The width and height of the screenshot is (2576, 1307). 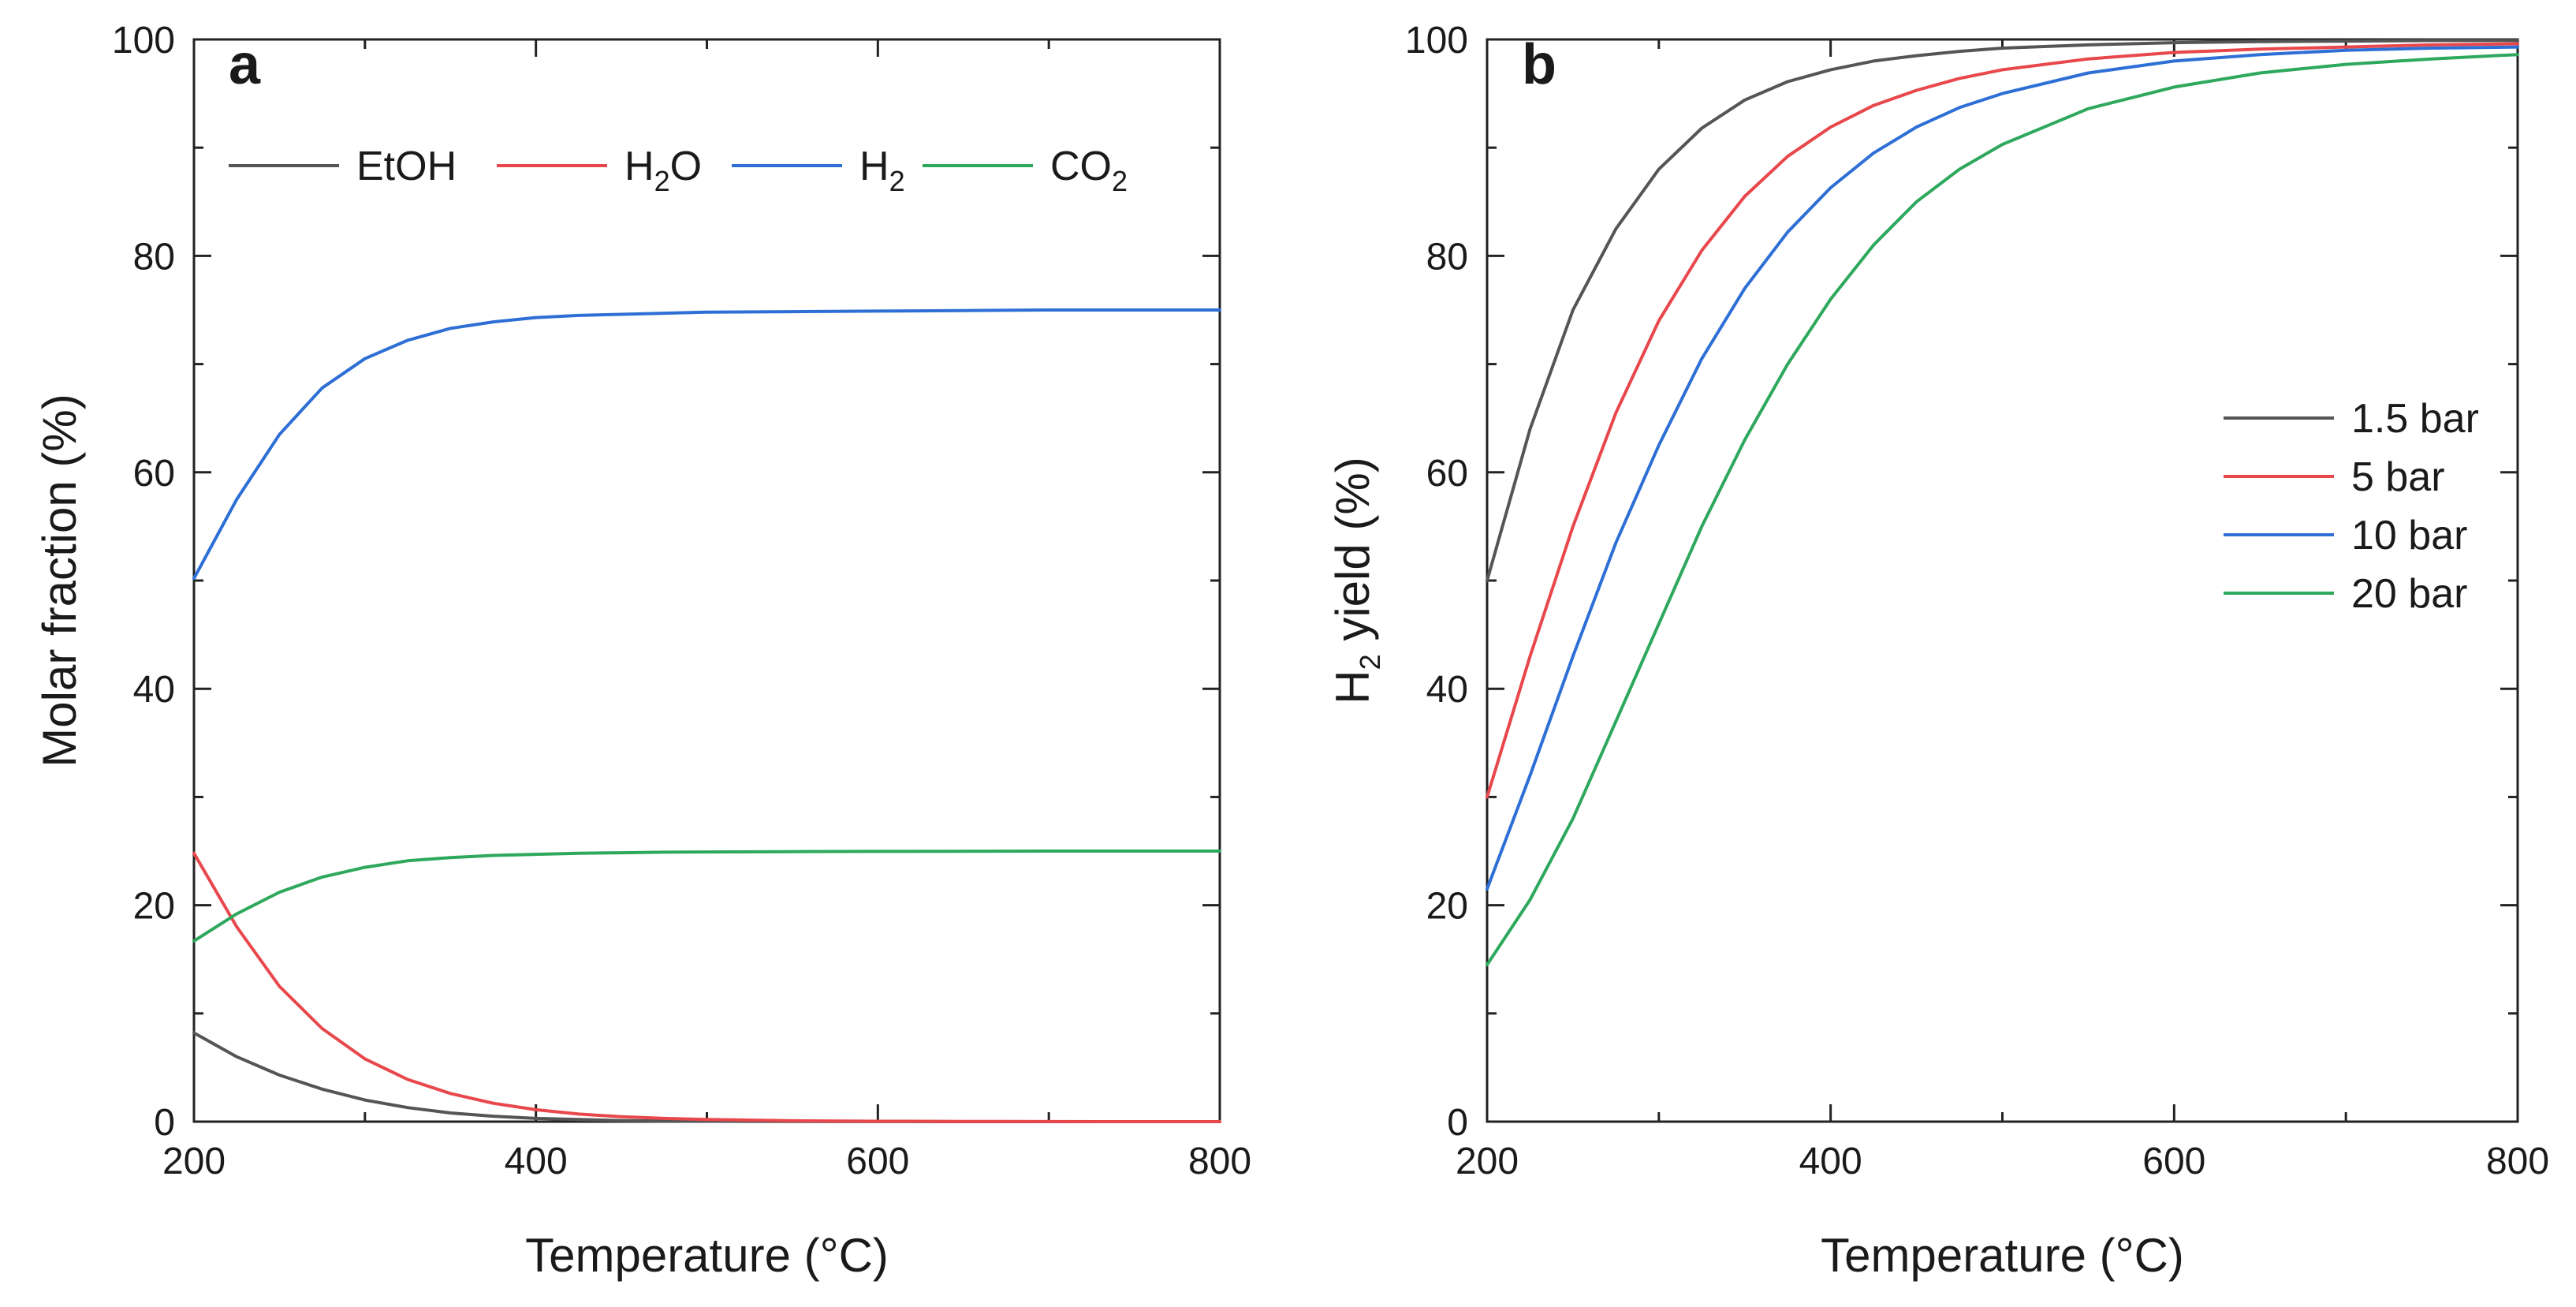 What do you see at coordinates (1353, 555) in the screenshot?
I see `label-tail: yield (%)` at bounding box center [1353, 555].